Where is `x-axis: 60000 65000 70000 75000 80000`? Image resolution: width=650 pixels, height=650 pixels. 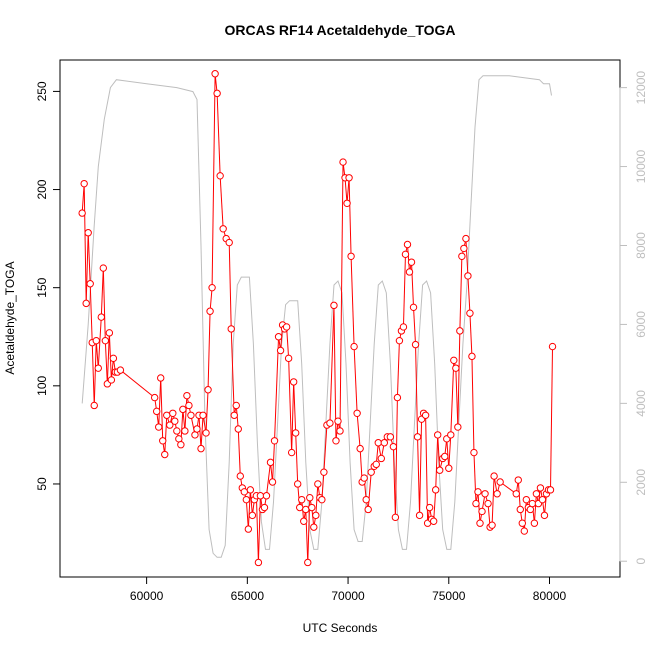 x-axis: 60000 65000 70000 75000 80000 is located at coordinates (348, 589).